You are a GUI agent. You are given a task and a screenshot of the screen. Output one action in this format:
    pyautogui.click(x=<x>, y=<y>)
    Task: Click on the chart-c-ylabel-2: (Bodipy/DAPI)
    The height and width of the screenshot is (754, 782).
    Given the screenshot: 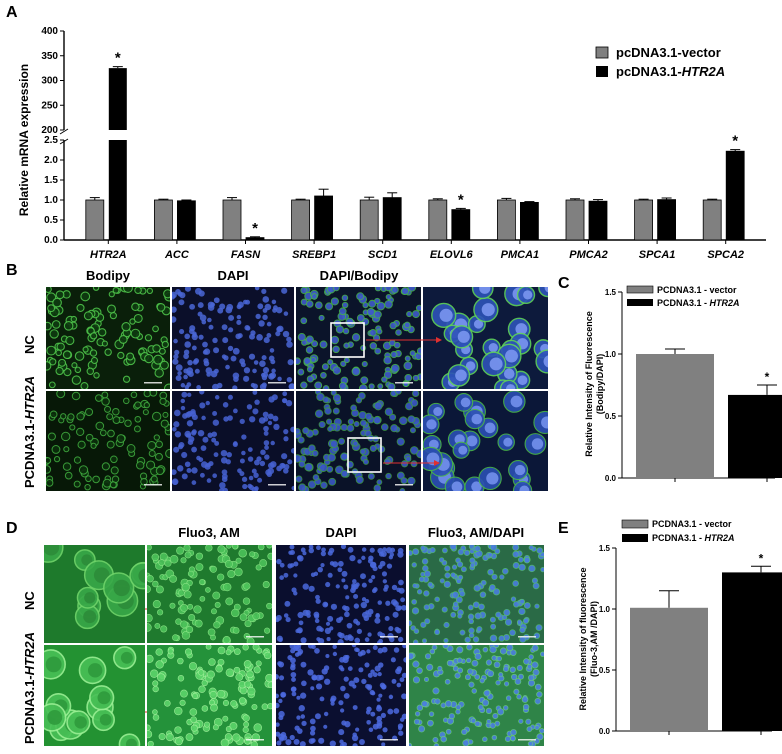 What is the action you would take?
    pyautogui.click(x=600, y=384)
    